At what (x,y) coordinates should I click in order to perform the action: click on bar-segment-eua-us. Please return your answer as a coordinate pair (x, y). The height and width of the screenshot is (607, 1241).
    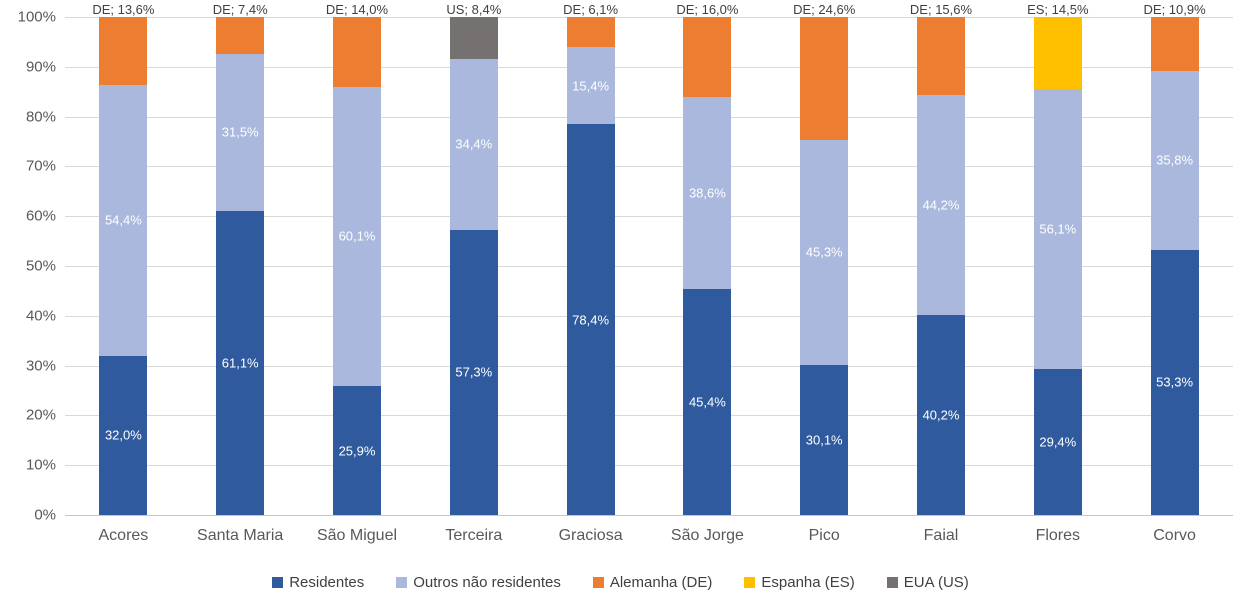
    Looking at the image, I should click on (473, 38).